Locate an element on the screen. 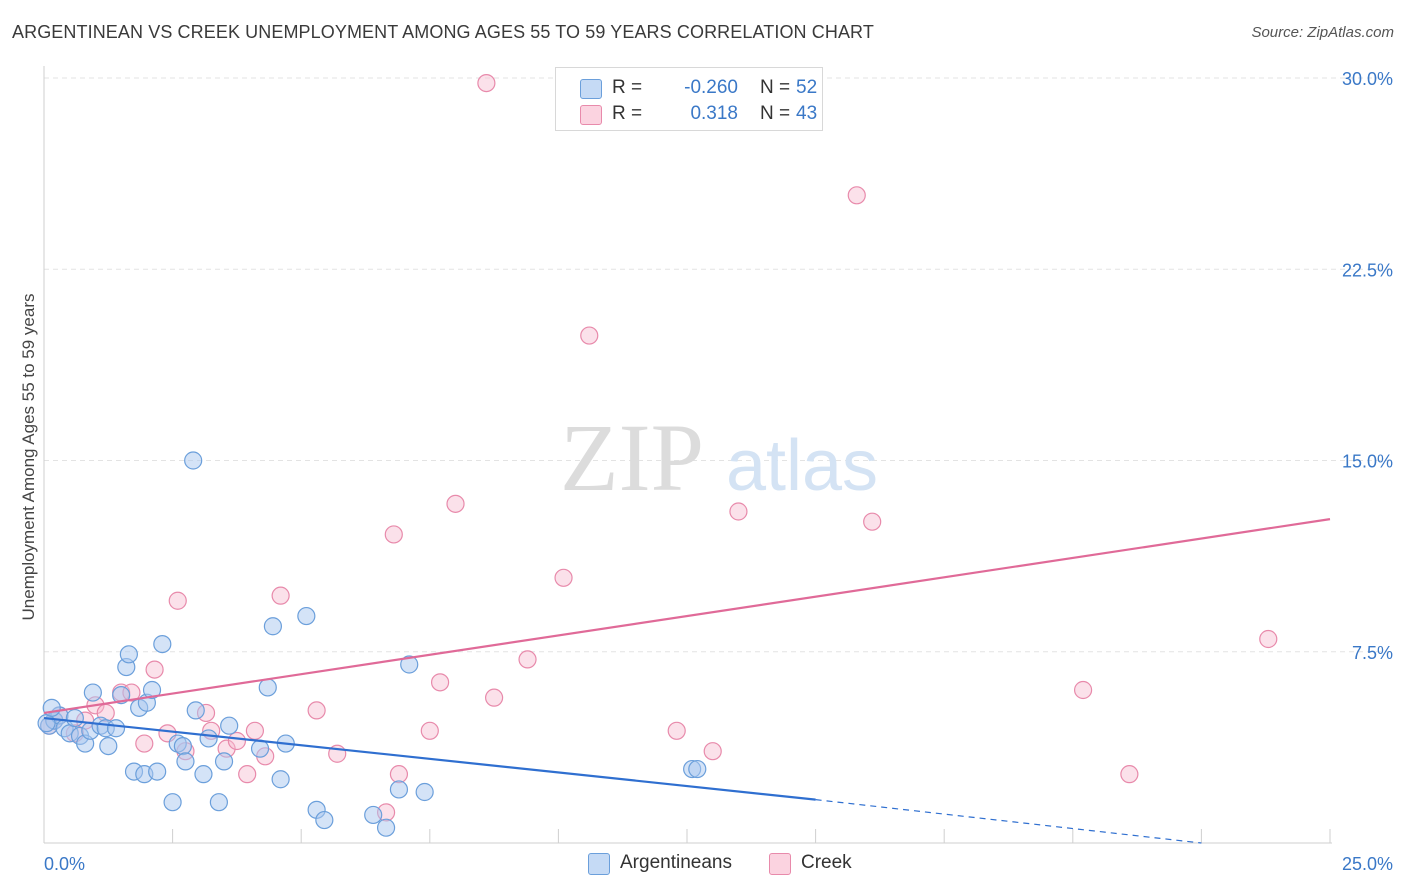 Image resolution: width=1406 pixels, height=892 pixels. legend-n-value: 52 is located at coordinates (807, 87).